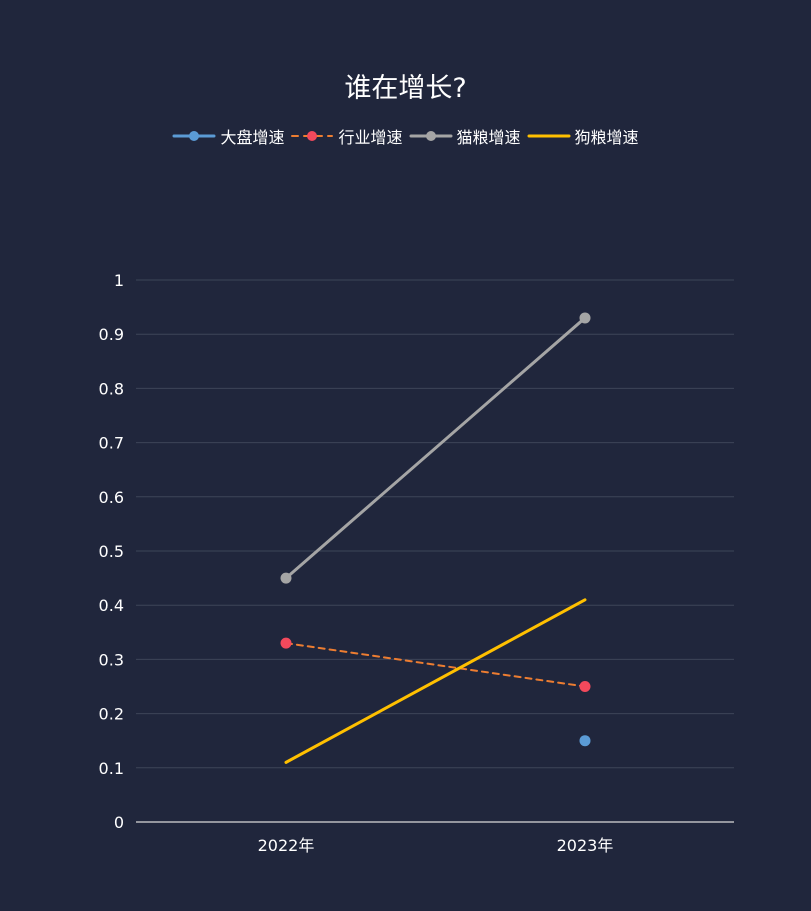 This screenshot has width=811, height=911. Describe the element at coordinates (111, 714) in the screenshot. I see `y-tick-label-2: 0.2` at that location.